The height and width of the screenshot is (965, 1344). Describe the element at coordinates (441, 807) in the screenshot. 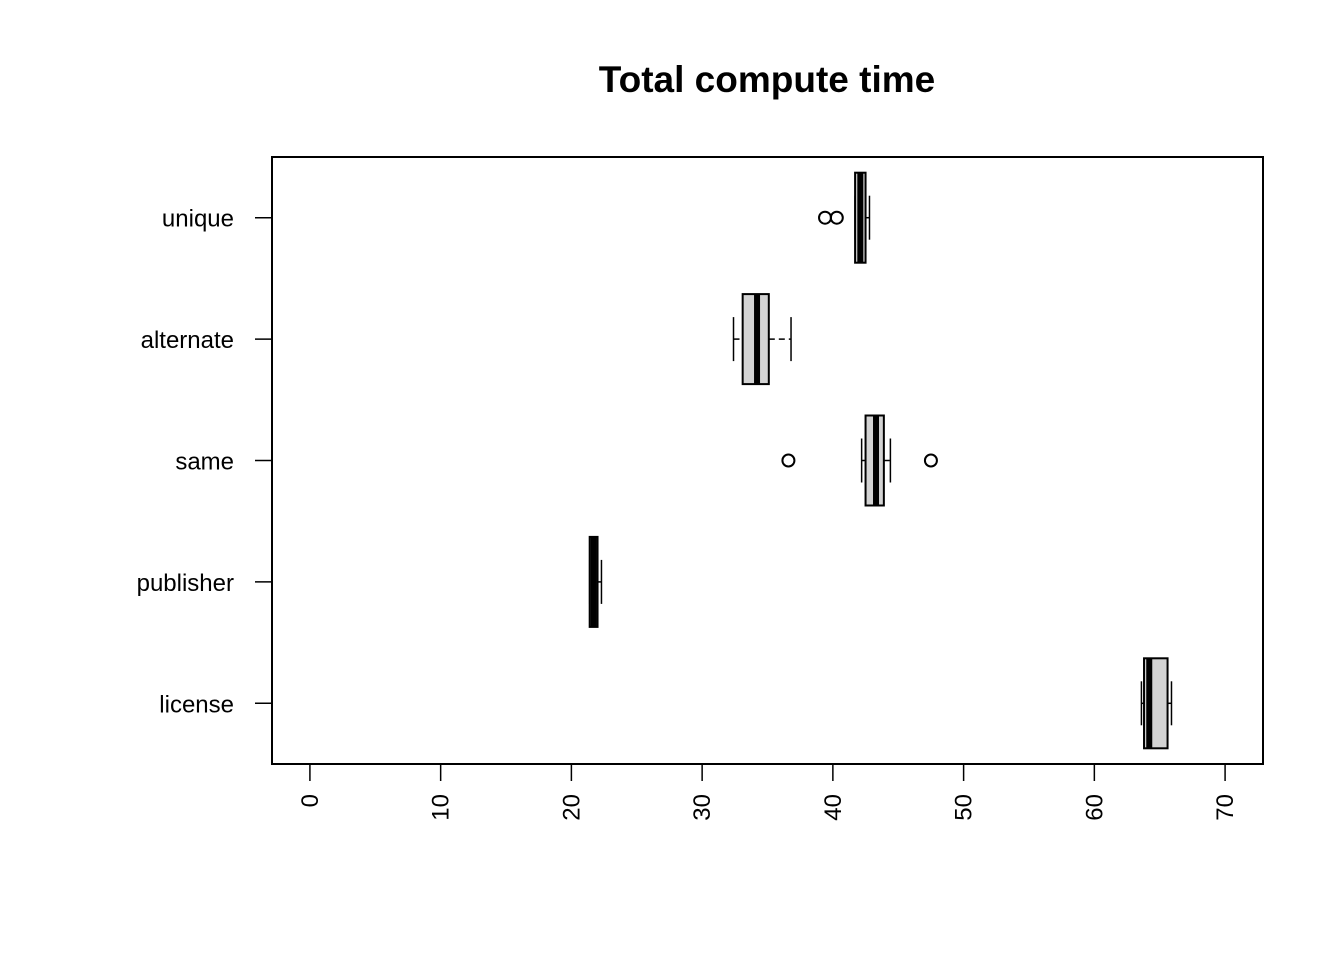

I see `x-tick-label-10: 10` at that location.